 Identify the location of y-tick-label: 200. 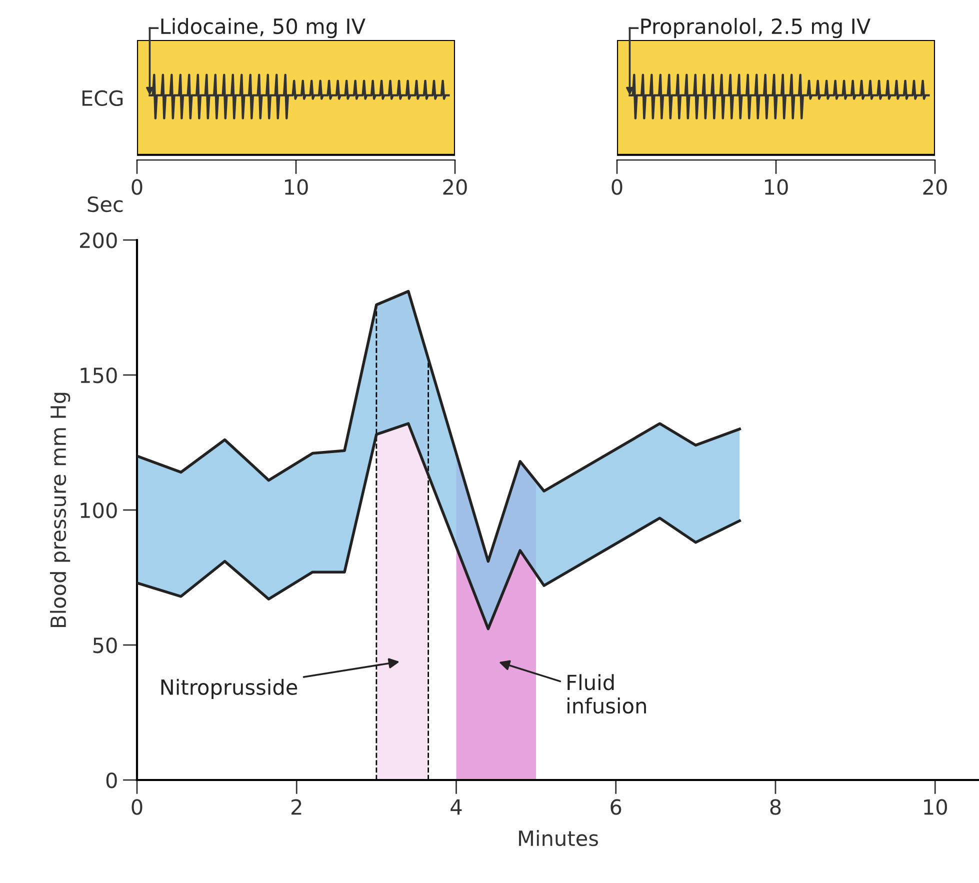
(98, 240).